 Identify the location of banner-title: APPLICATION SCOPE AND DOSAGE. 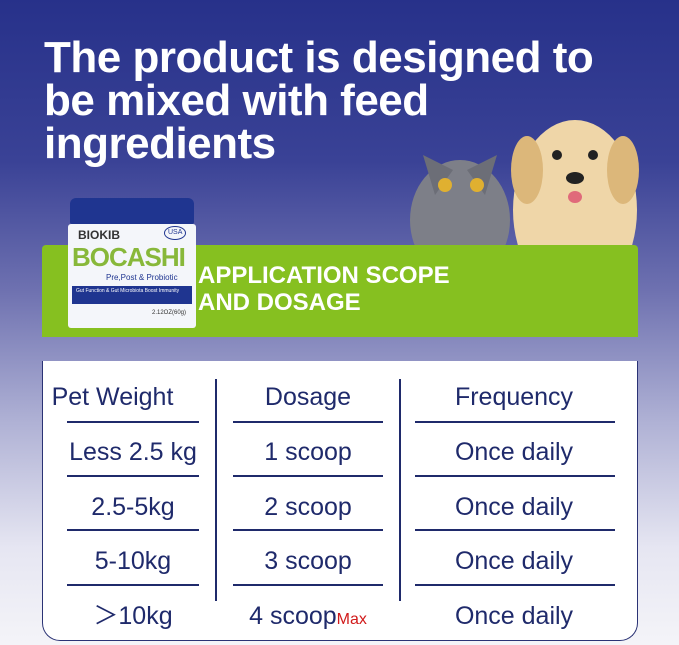
(324, 289).